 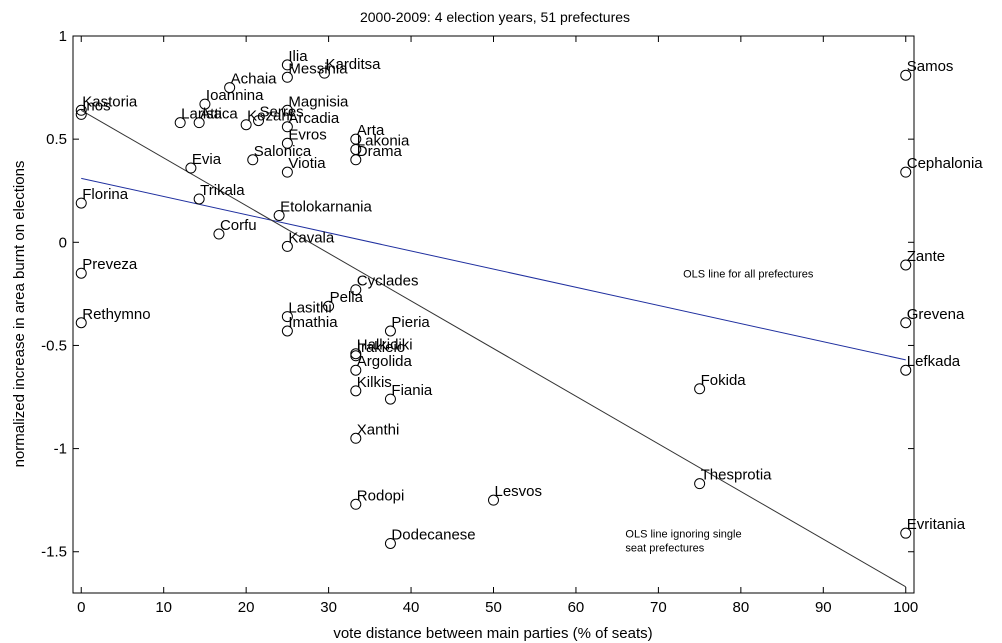 What do you see at coordinates (930, 66) in the screenshot?
I see `point-label: Samos` at bounding box center [930, 66].